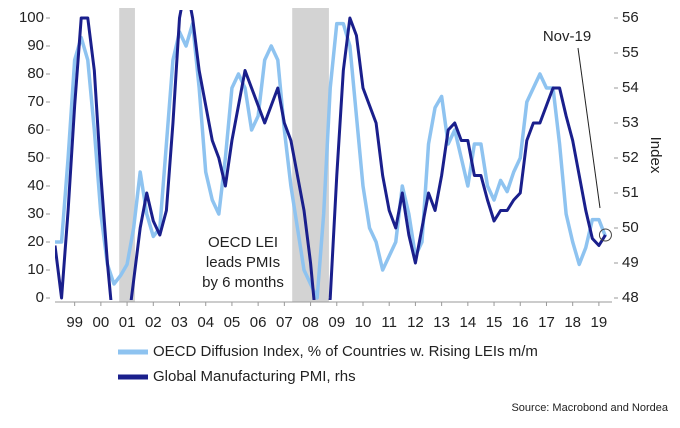 The width and height of the screenshot is (680, 428). Describe the element at coordinates (589, 128) in the screenshot. I see `annotation-arrow` at that location.